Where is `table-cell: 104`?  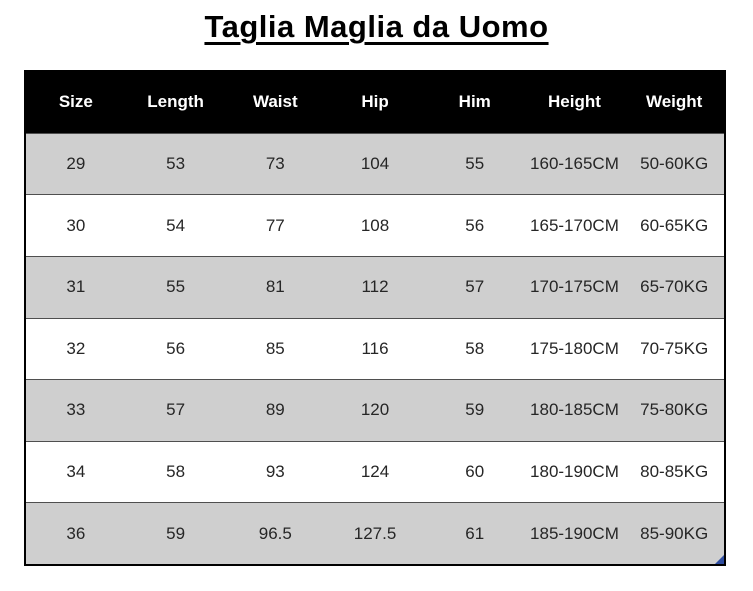 table-cell: 104 is located at coordinates (375, 163).